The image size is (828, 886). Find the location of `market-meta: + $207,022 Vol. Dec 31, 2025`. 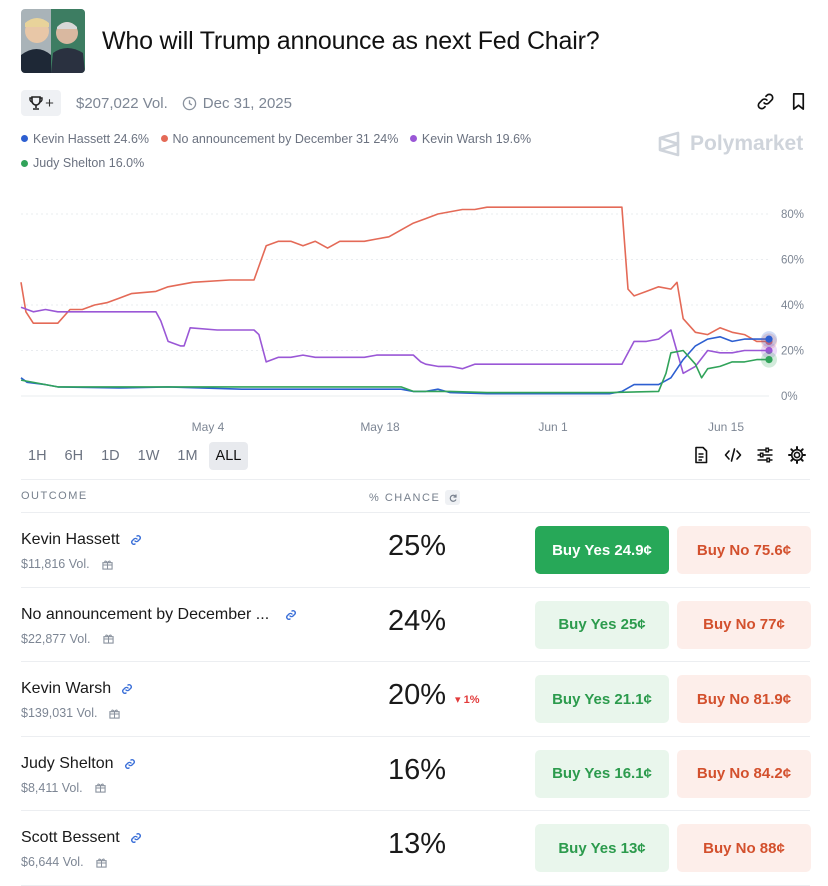

market-meta: + $207,022 Vol. Dec 31, 2025 is located at coordinates (156, 103).